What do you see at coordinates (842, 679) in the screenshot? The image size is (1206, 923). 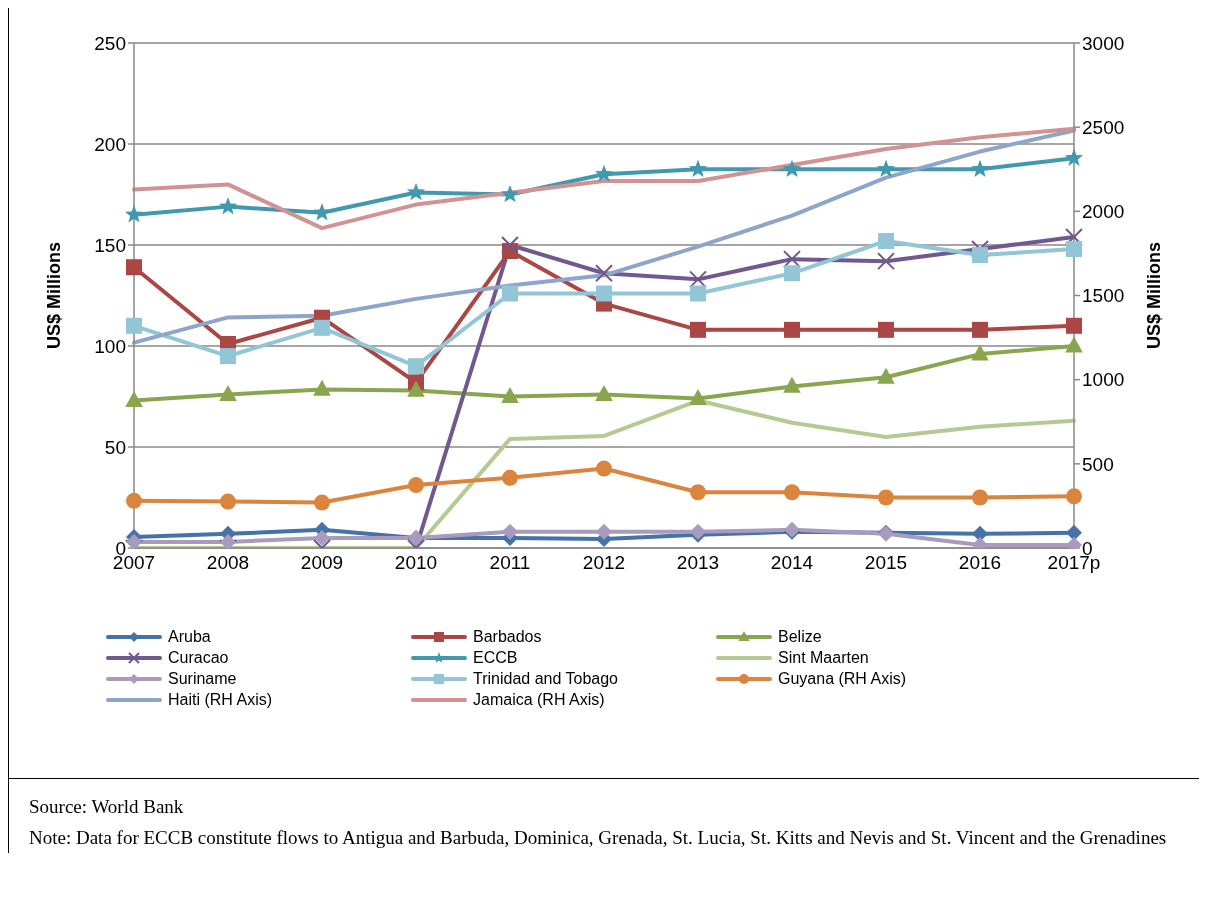 I see `legend-label: Guyana (RH Axis)` at bounding box center [842, 679].